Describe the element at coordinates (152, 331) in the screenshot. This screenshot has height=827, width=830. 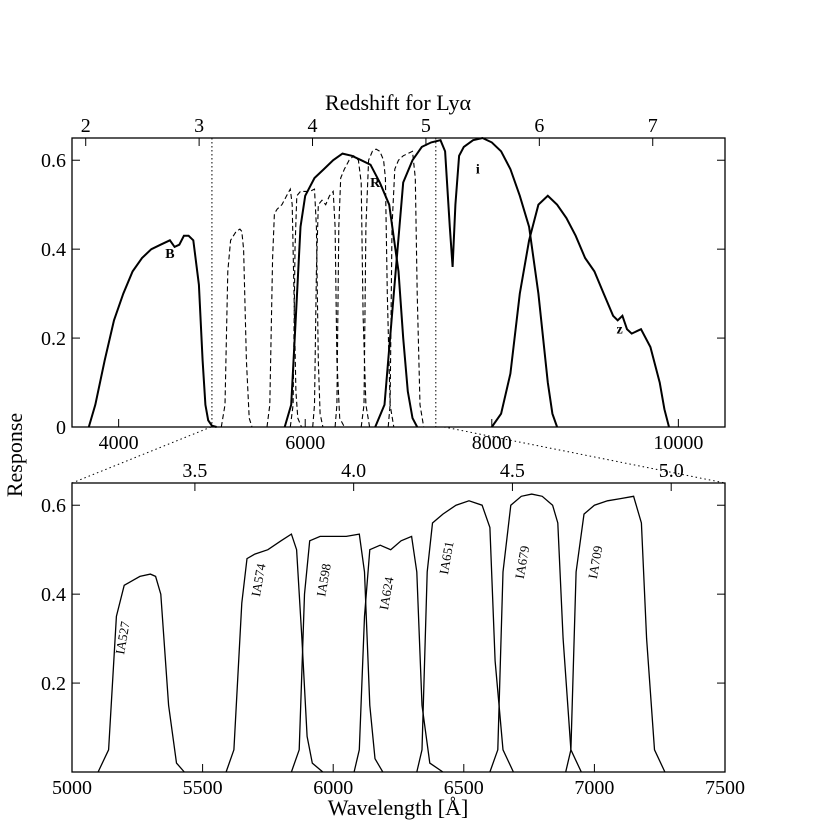
I see `filter-curve-B` at that location.